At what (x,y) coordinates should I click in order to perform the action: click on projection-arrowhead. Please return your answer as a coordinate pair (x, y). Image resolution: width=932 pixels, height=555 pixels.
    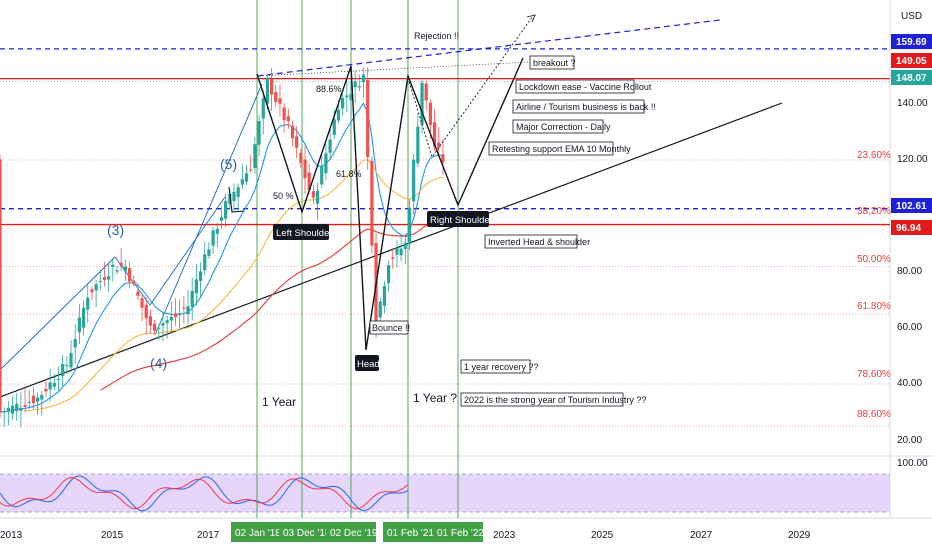
    Looking at the image, I should click on (531, 18).